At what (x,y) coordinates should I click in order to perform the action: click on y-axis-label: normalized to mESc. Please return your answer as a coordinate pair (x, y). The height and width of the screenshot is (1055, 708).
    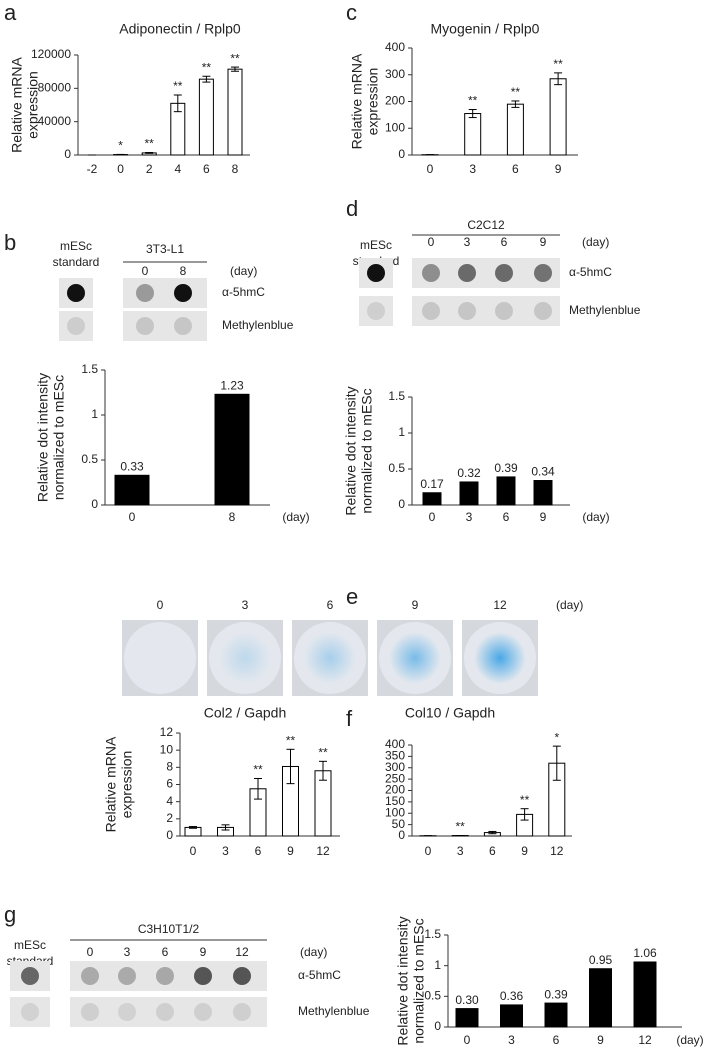
    Looking at the image, I should click on (59, 437).